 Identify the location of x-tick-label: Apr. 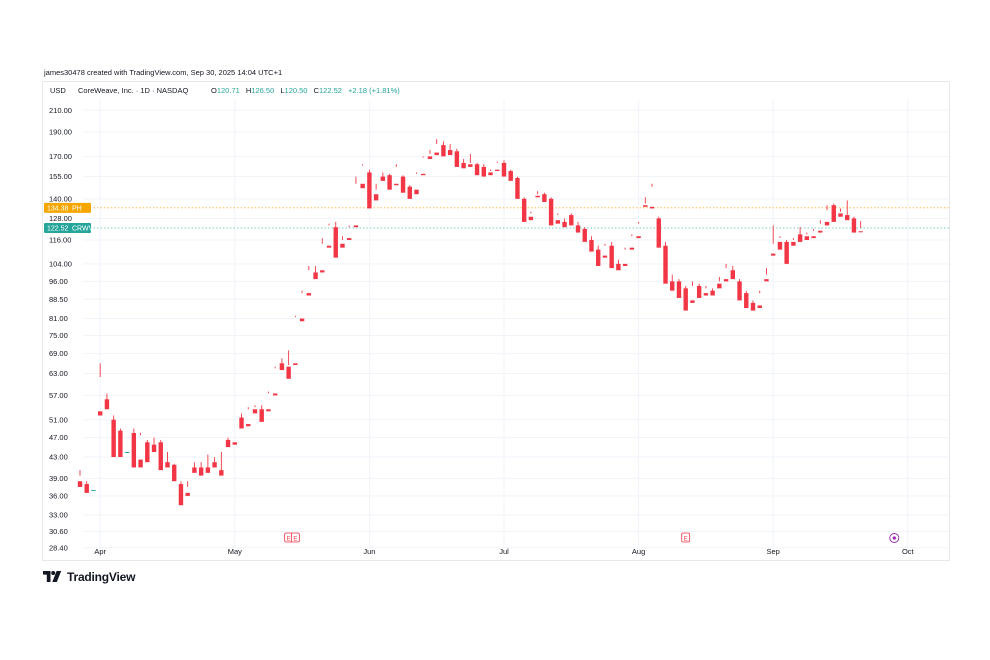
(100, 551).